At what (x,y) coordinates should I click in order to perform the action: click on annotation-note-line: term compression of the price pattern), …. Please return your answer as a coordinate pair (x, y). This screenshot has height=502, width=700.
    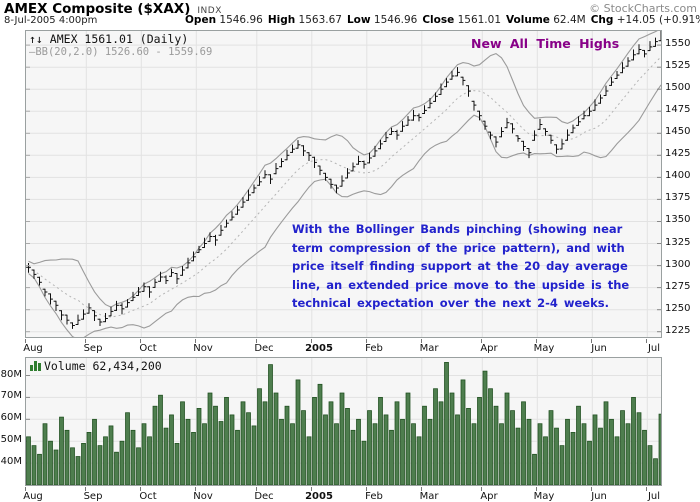
    Looking at the image, I should click on (458, 247).